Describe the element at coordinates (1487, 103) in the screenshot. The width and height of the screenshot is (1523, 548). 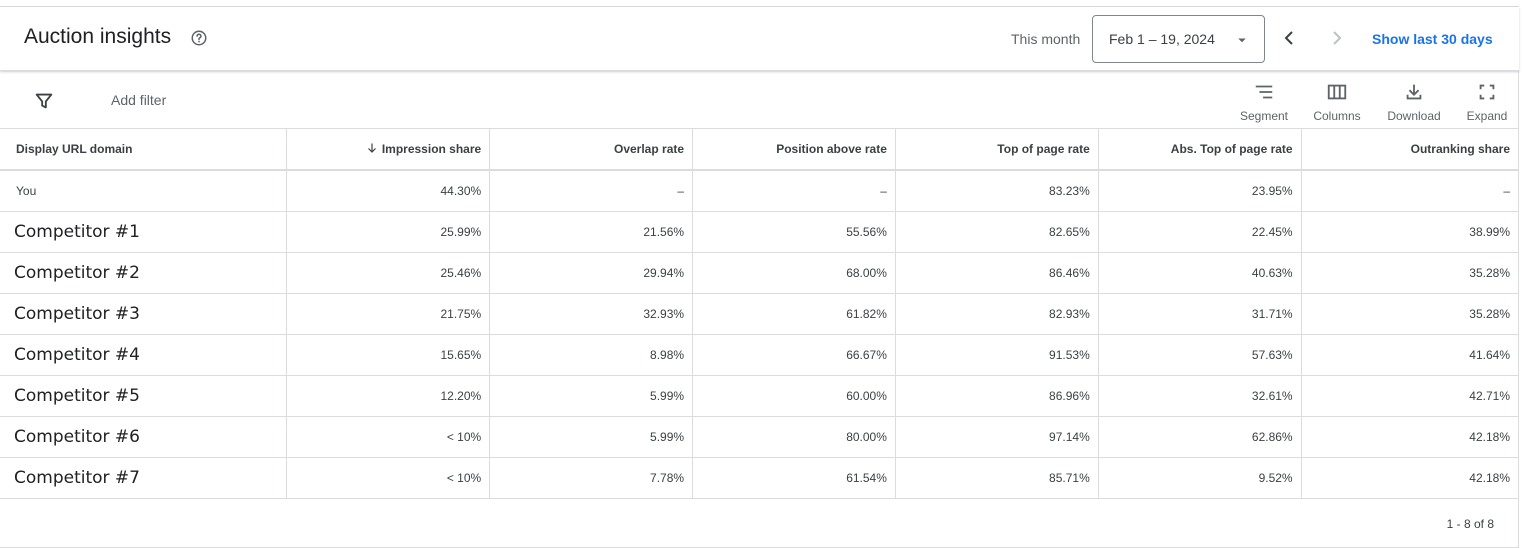
I see `expand-button: Expand` at that location.